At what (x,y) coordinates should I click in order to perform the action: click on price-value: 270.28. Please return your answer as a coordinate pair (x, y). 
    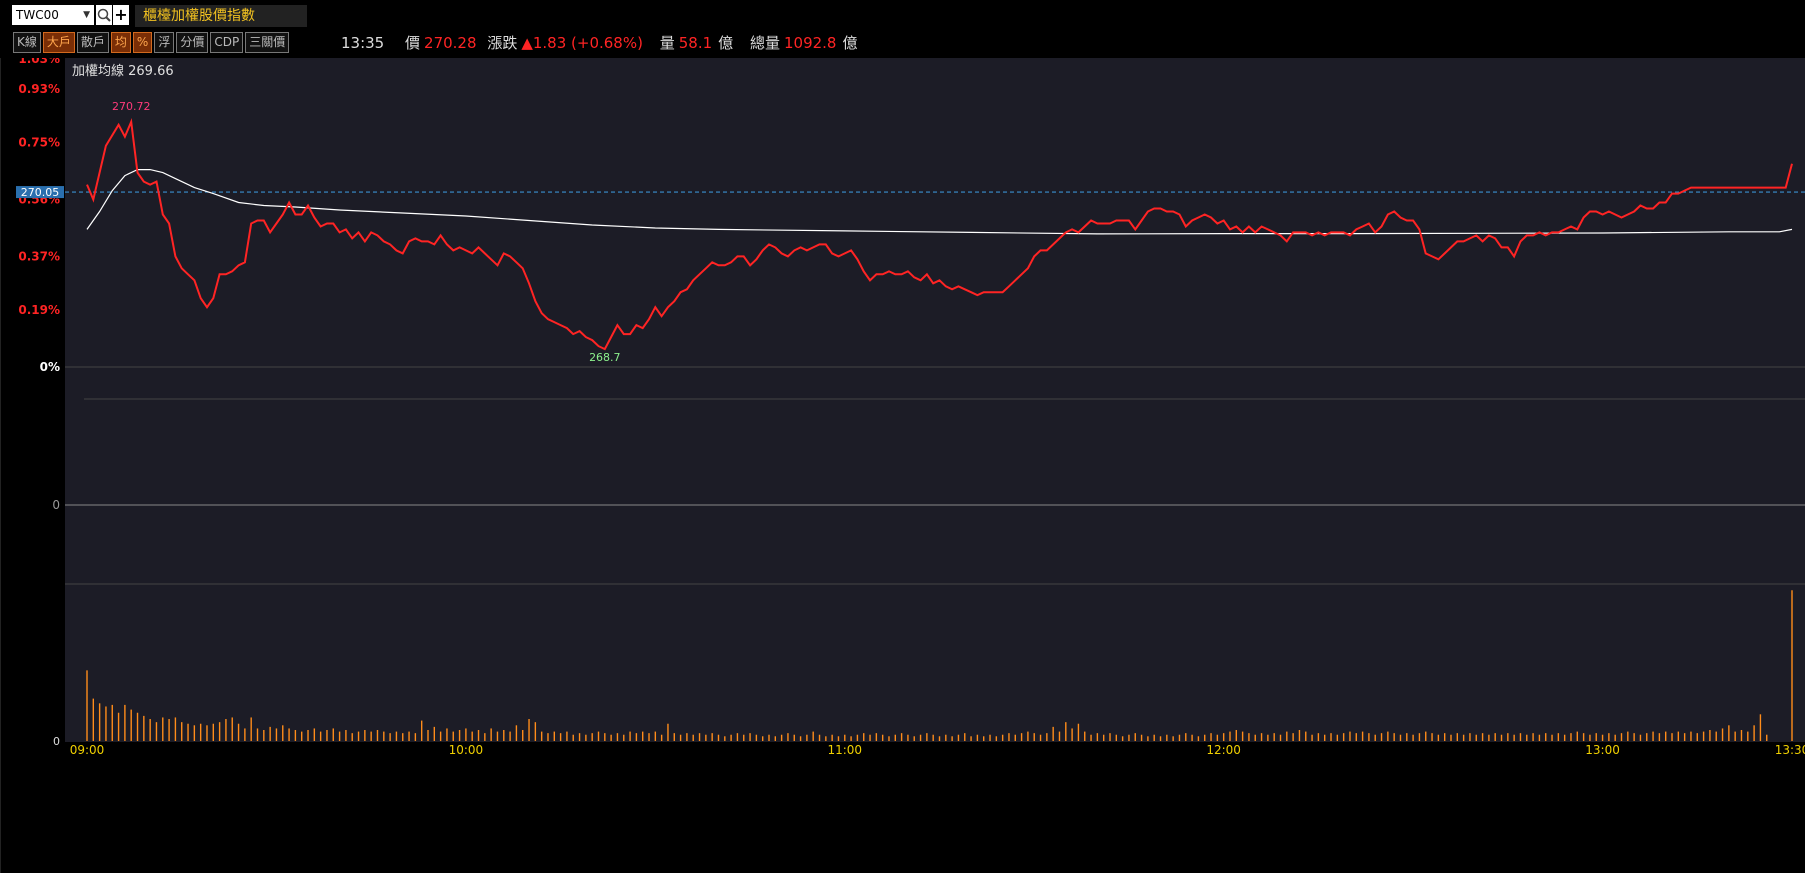
    Looking at the image, I should click on (450, 43).